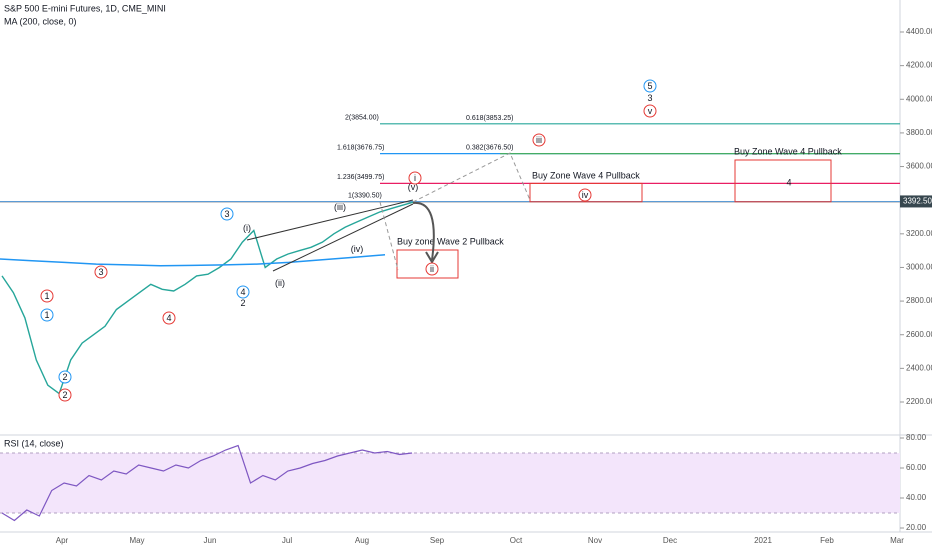 The image size is (932, 550). Describe the element at coordinates (34, 443) in the screenshot. I see `rsi-label: RSI (14, close)` at that location.